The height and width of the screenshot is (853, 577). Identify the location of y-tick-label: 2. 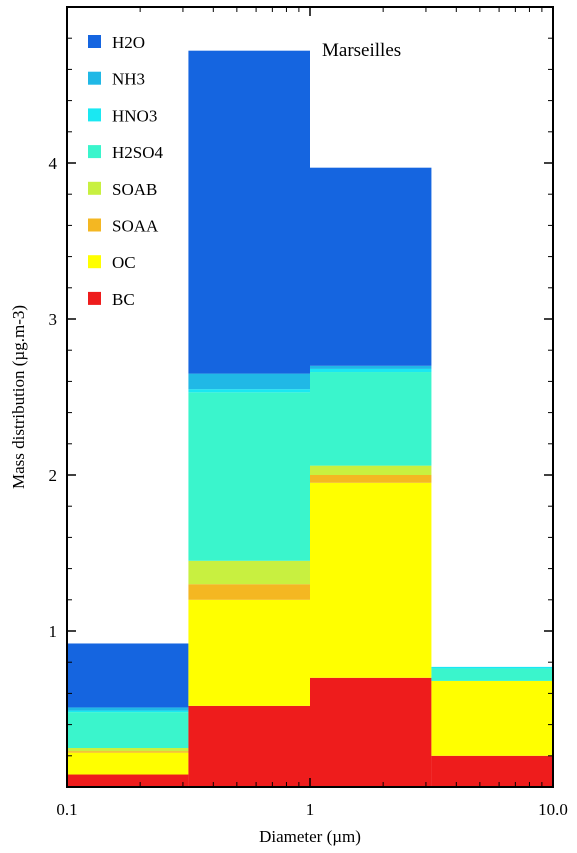
(53, 475).